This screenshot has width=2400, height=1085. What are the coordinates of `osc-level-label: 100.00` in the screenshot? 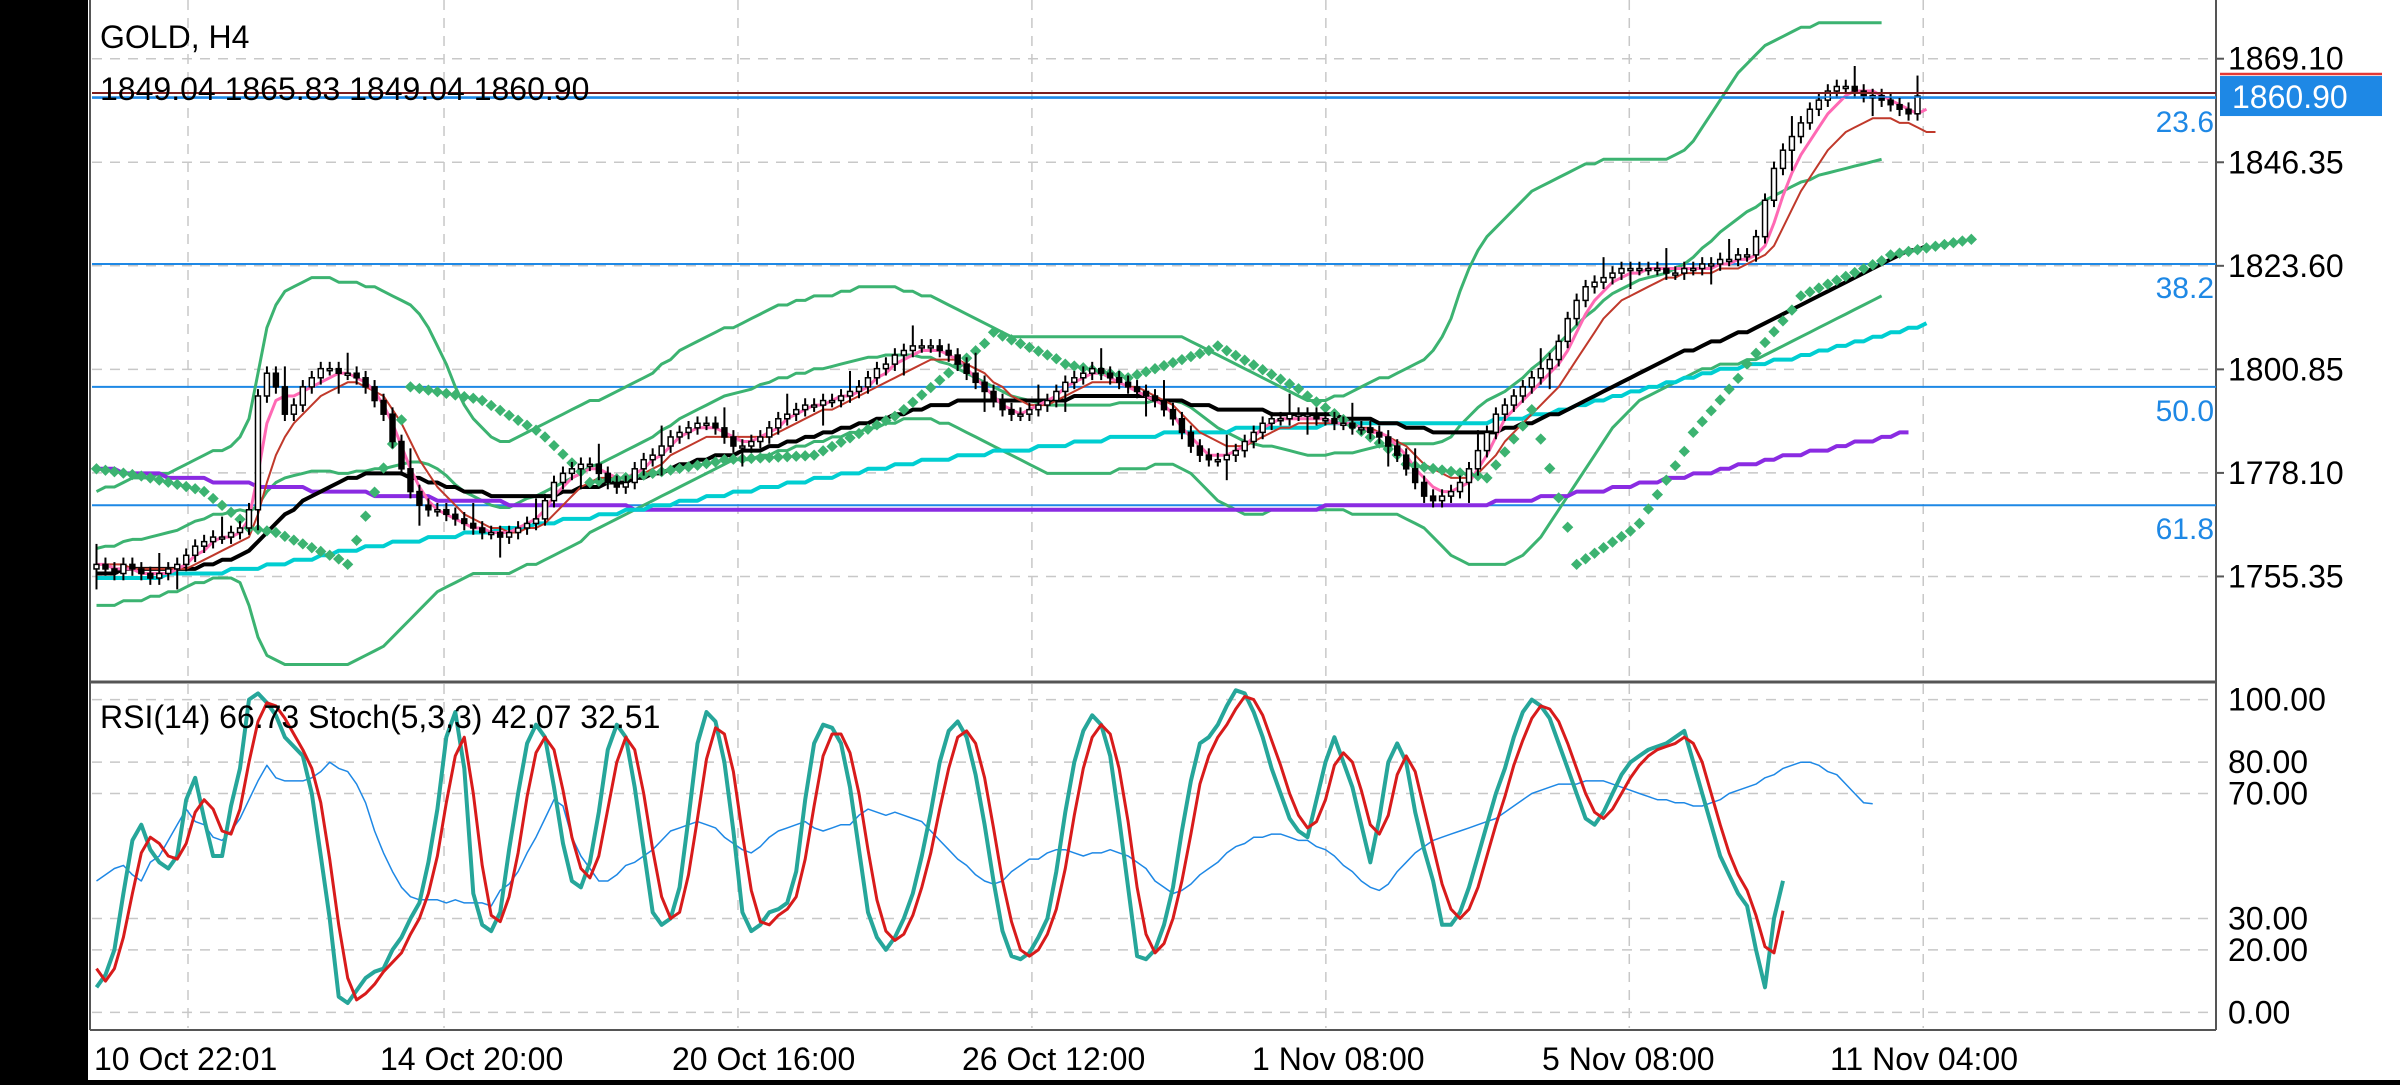 It's located at (2277, 700).